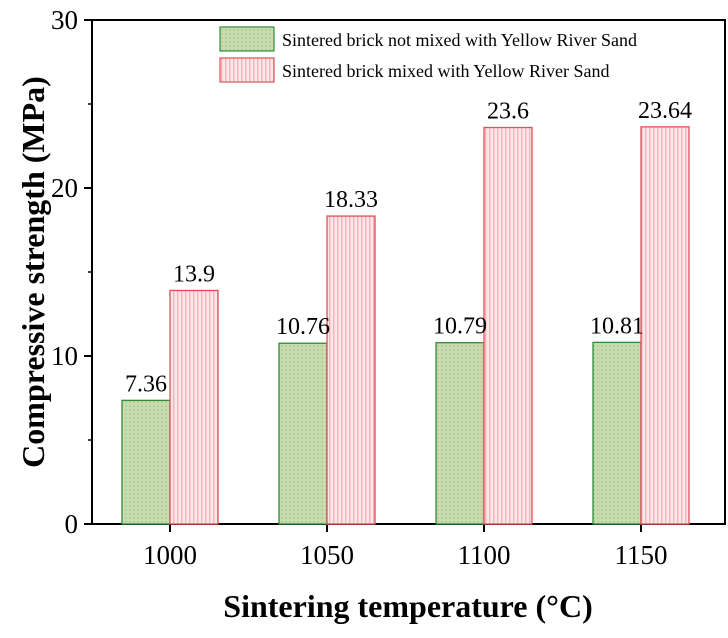 The height and width of the screenshot is (638, 728). What do you see at coordinates (460, 327) in the screenshot?
I see `bar-value-label: 10.79` at bounding box center [460, 327].